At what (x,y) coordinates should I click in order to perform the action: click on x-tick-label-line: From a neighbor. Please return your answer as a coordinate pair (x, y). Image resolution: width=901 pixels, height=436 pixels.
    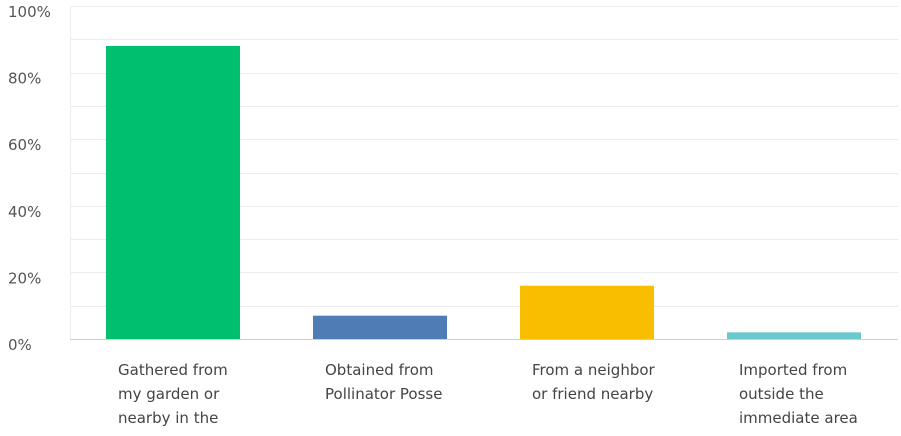
    Looking at the image, I should click on (593, 370).